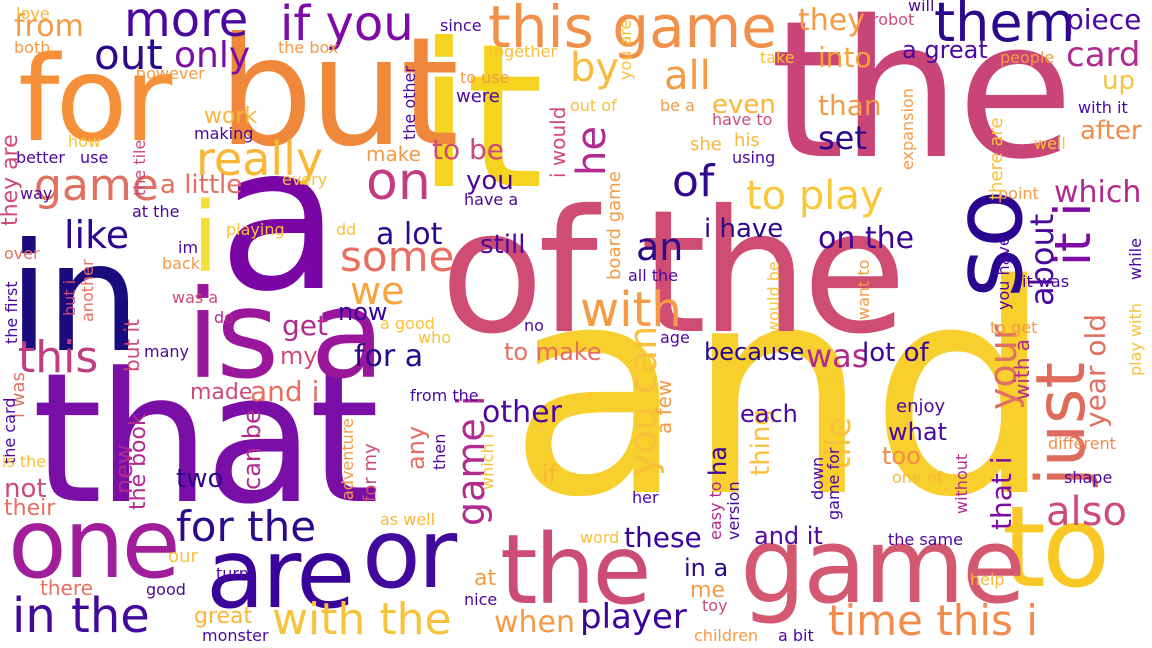  What do you see at coordinates (232, 573) in the screenshot?
I see `word: turn` at bounding box center [232, 573].